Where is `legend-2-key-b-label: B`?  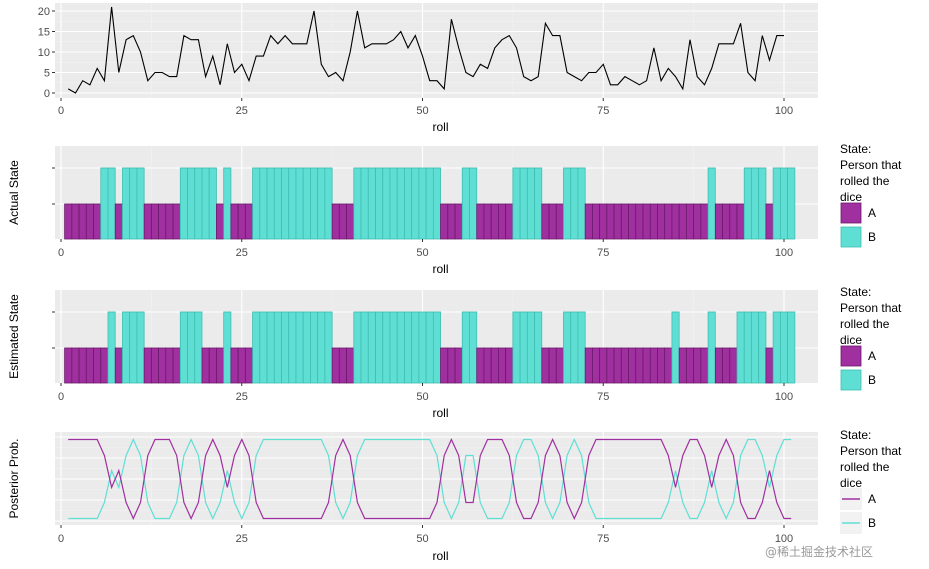
legend-2-key-b-label: B is located at coordinates (872, 380).